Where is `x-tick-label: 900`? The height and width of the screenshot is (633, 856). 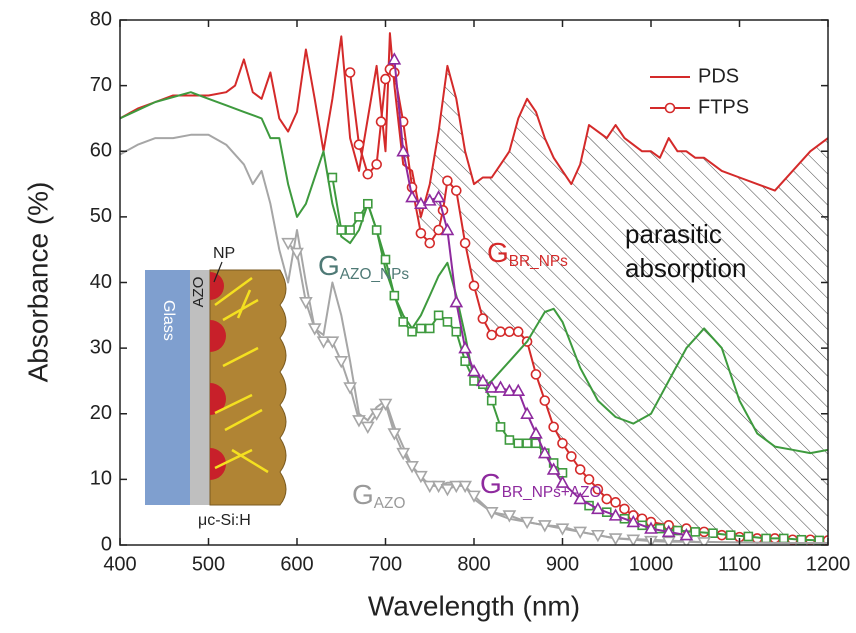
x-tick-label: 900 is located at coordinates (562, 564).